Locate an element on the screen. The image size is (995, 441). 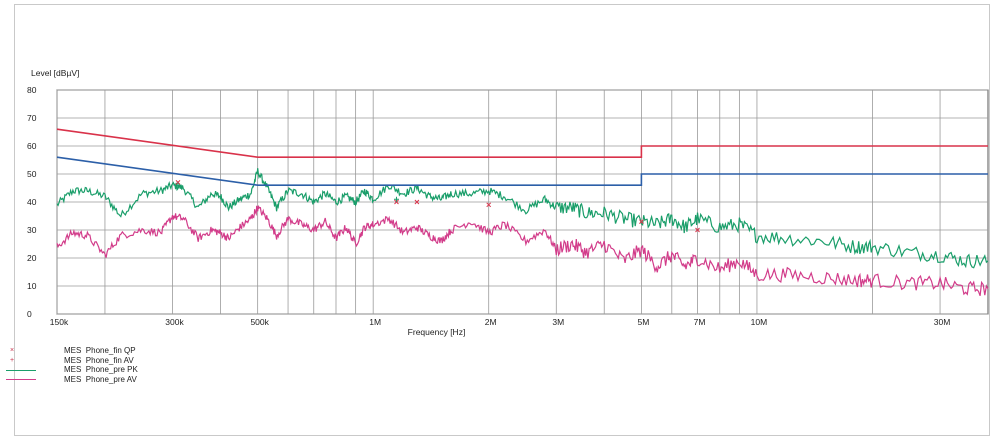
x-tick-label: 10M is located at coordinates (759, 322).